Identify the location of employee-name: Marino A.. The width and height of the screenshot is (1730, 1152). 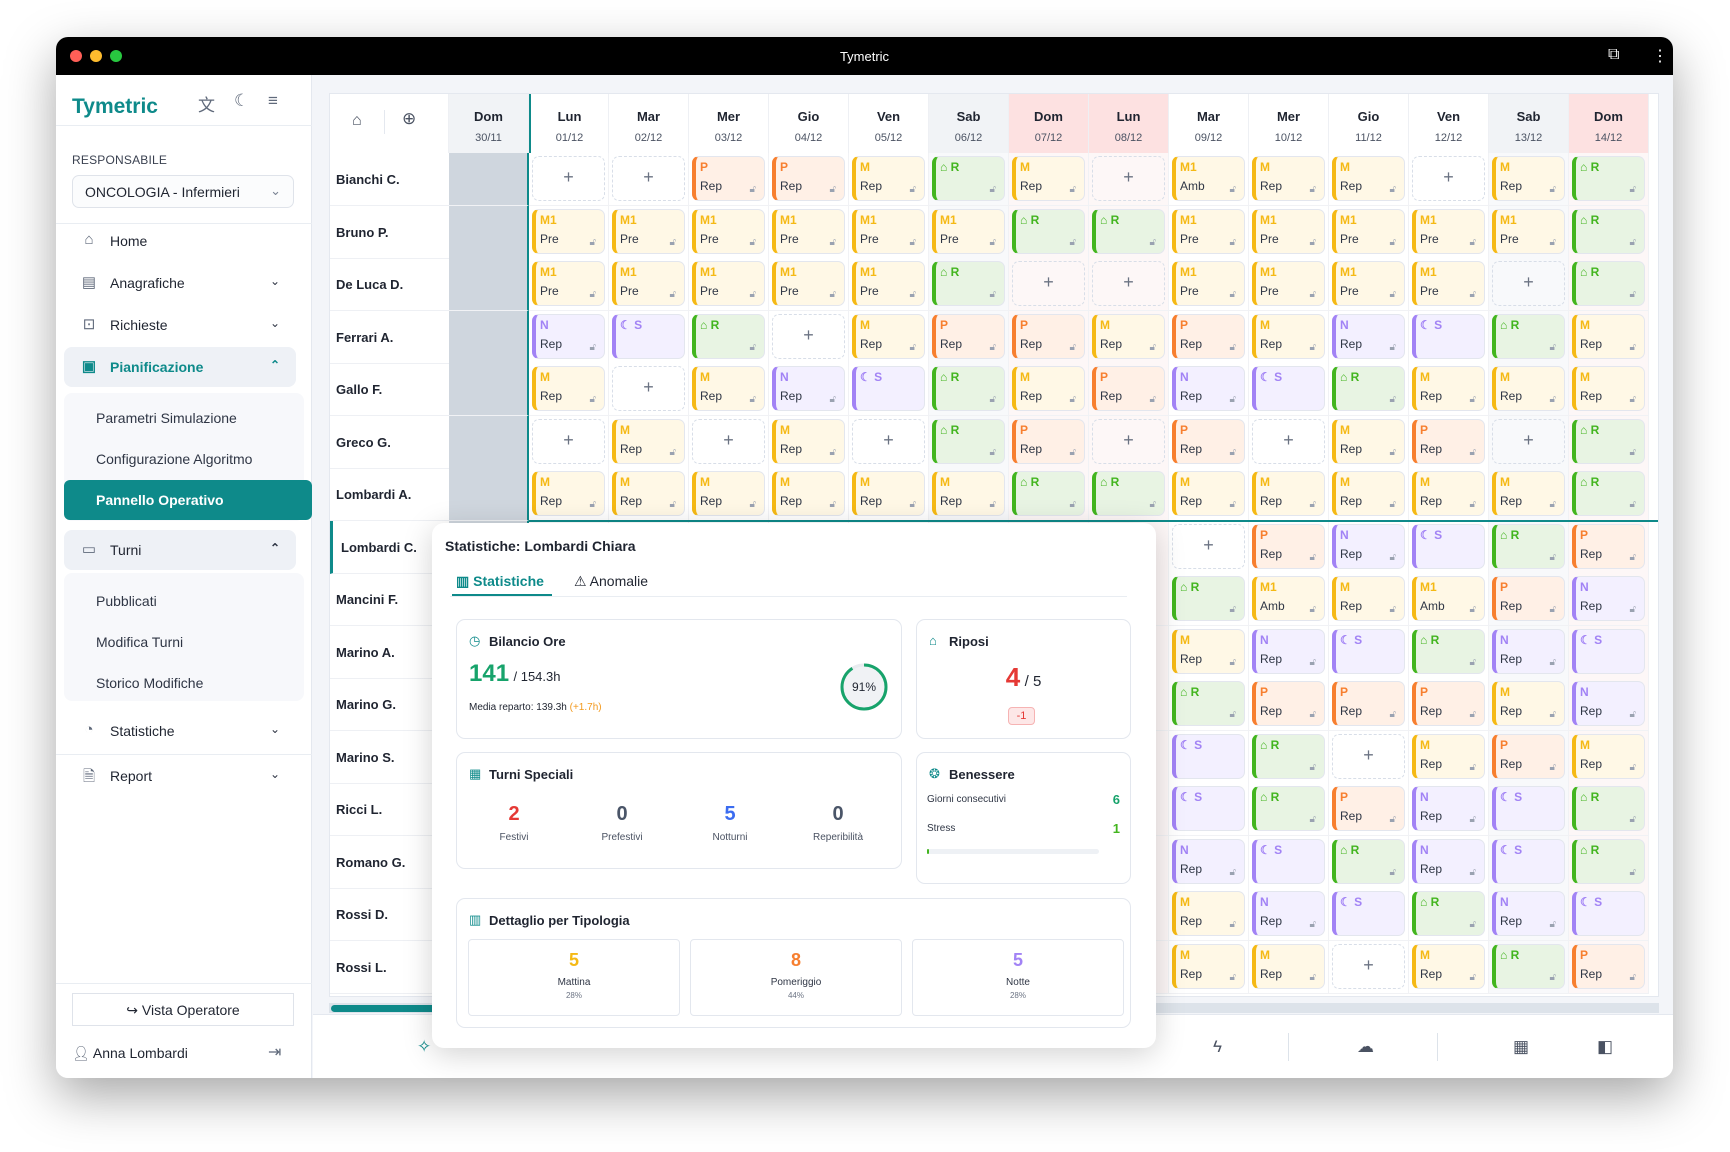
(389, 652).